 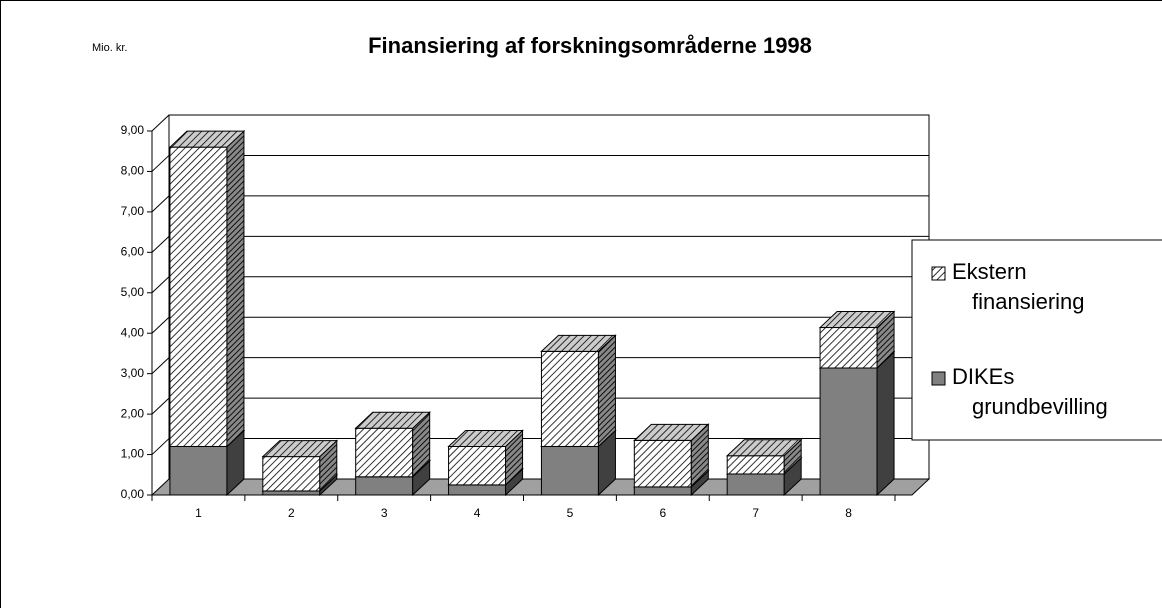 What do you see at coordinates (198, 513) in the screenshot?
I see `x-tick-label: 1` at bounding box center [198, 513].